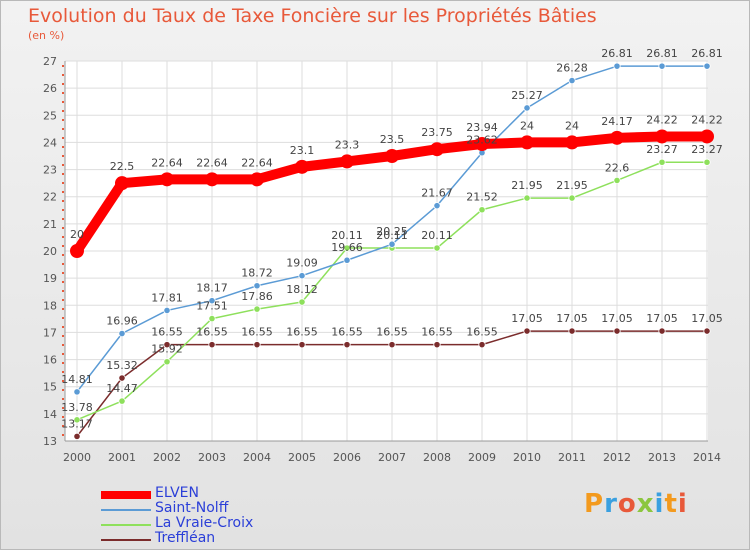 Image resolution: width=750 pixels, height=550 pixels. Describe the element at coordinates (122, 166) in the screenshot. I see `data-label-elven: 22.5` at that location.